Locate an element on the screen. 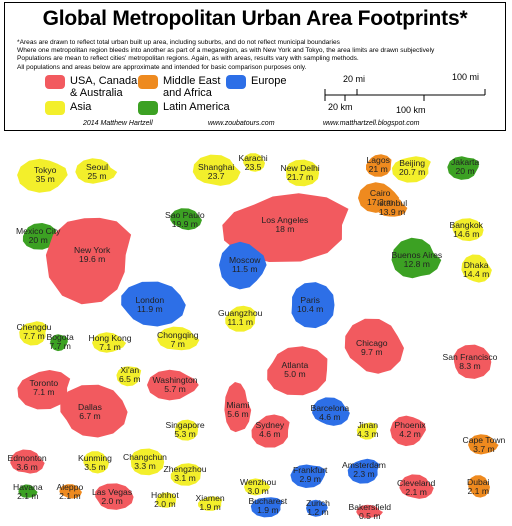 This screenshot has height=526, width=512. footprint-jakarta is located at coordinates (463, 168).